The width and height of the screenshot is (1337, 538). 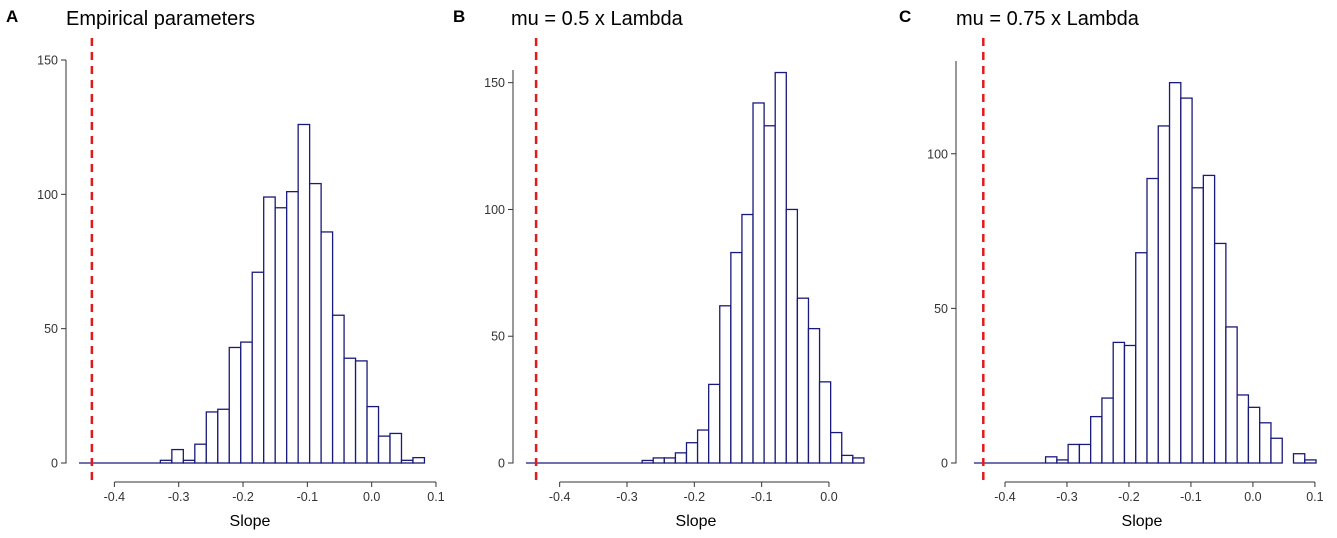 What do you see at coordinates (1067, 497) in the screenshot?
I see `panel-c-x-tick-label: -0.3` at bounding box center [1067, 497].